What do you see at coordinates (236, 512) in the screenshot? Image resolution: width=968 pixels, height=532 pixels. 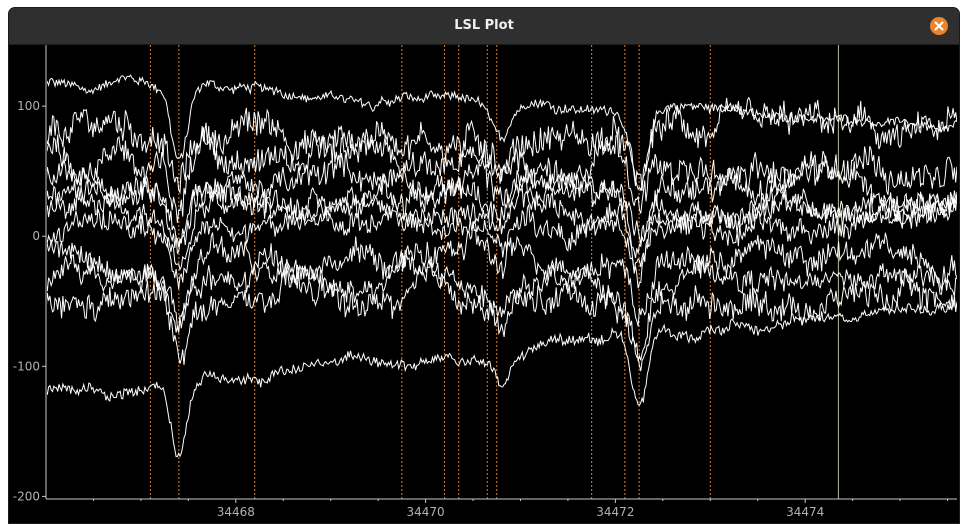 I see `x-tick-label: 34468` at bounding box center [236, 512].